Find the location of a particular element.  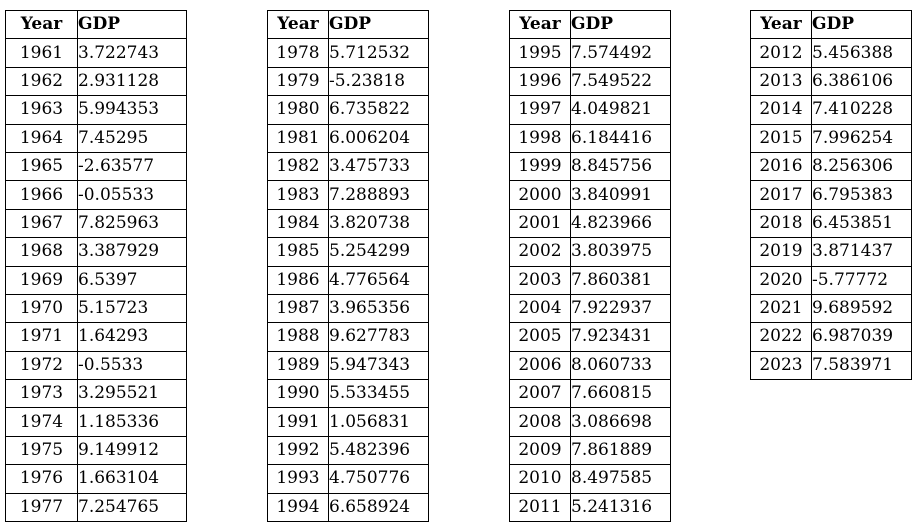

table-row: 1996 7.549522 is located at coordinates (590, 81).